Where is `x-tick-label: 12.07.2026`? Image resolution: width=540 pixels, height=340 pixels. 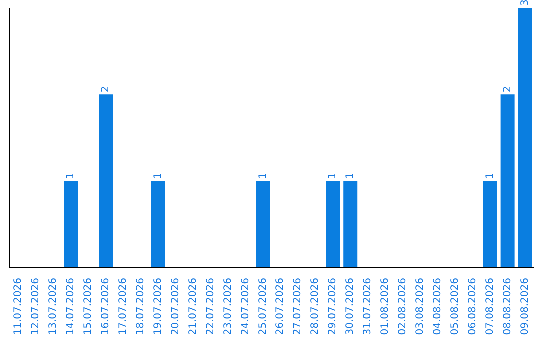 x-tick-label: 12.07.2026 is located at coordinates (36, 307).